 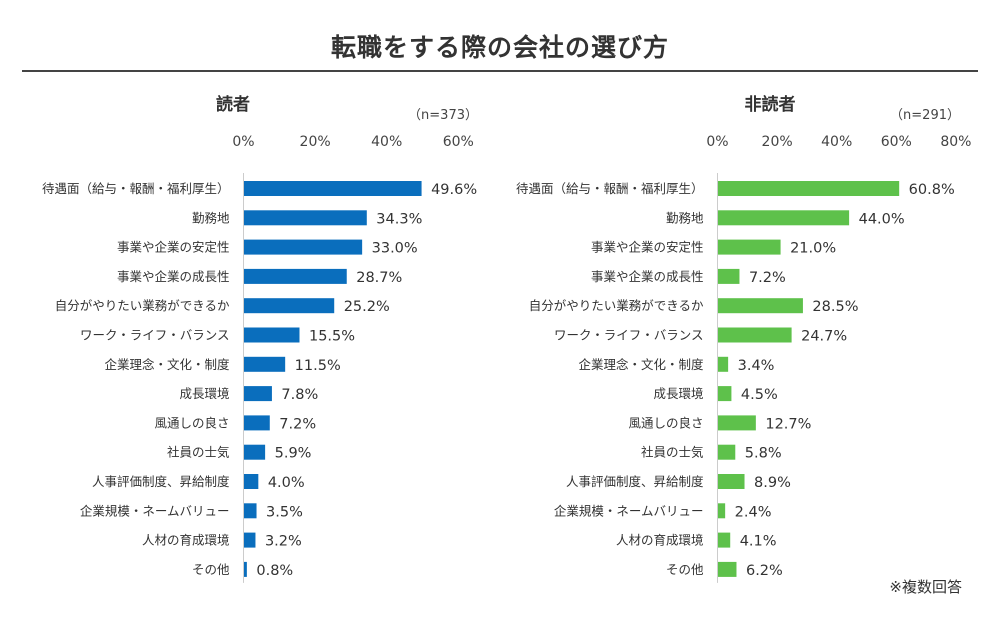 I want to click on non-readers-category-label: 勤務地, so click(x=685, y=217).